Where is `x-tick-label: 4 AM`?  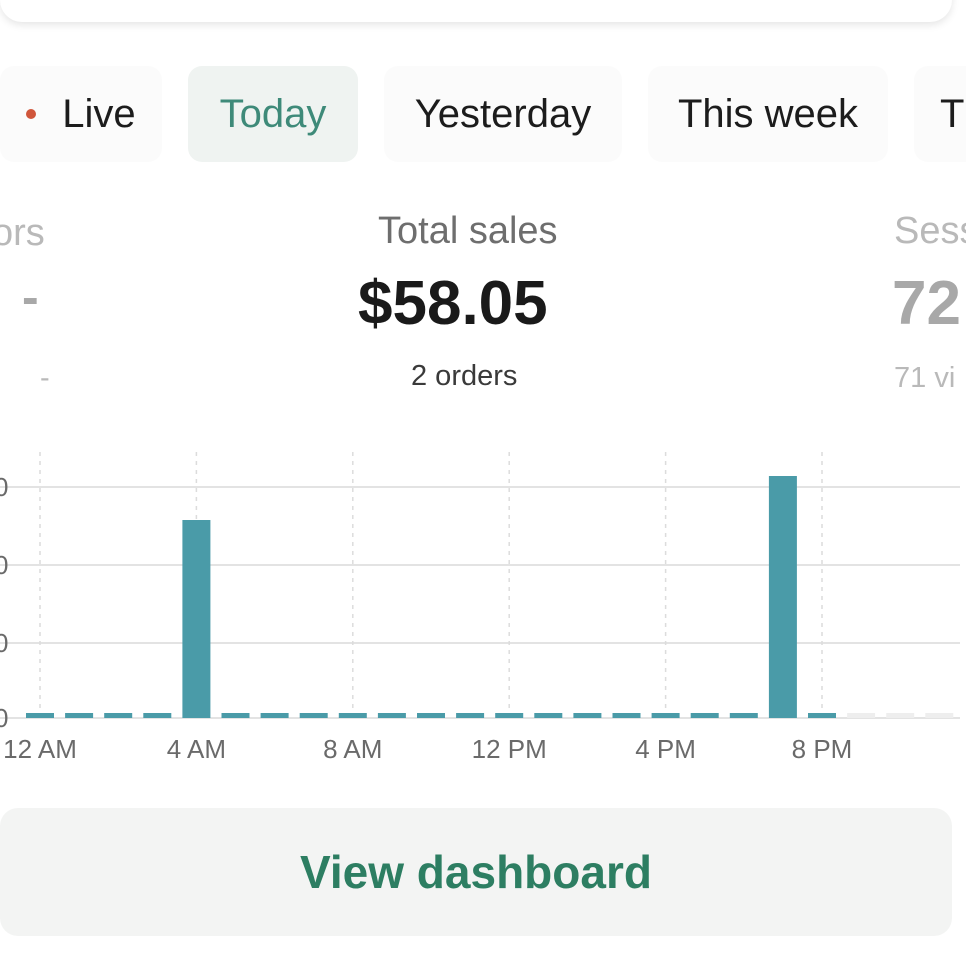
x-tick-label: 4 AM is located at coordinates (196, 749).